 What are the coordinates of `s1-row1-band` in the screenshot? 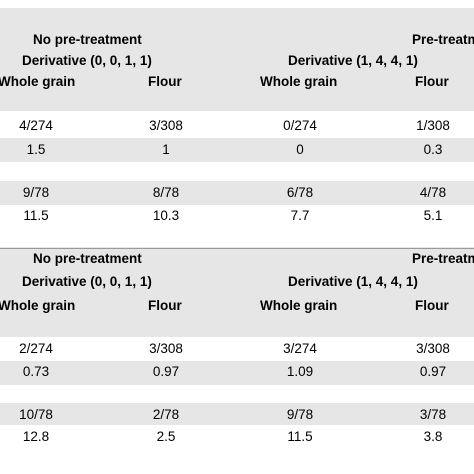 It's located at (237, 124).